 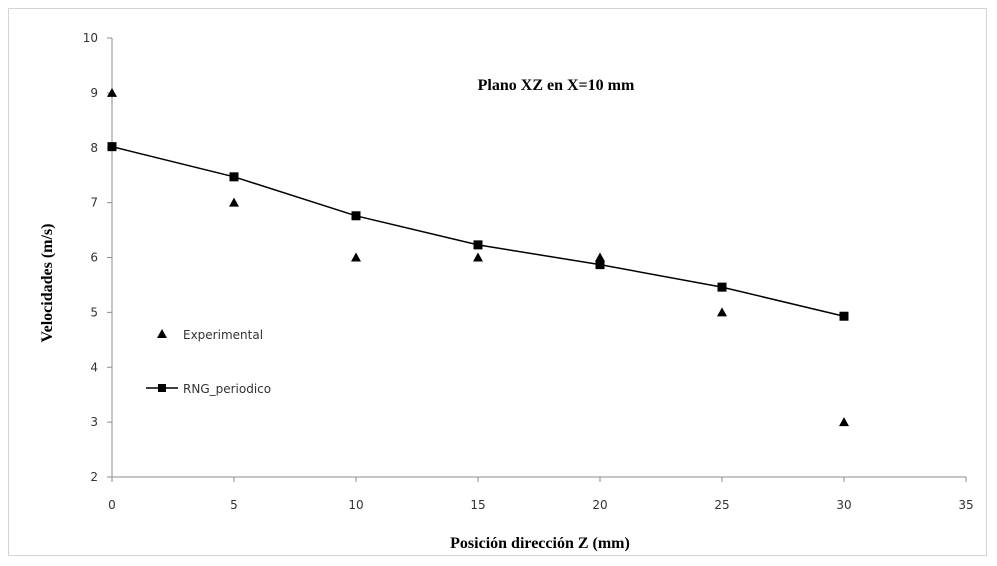 What do you see at coordinates (540, 543) in the screenshot?
I see `x-axis-label: Posición dirección Z (mm)` at bounding box center [540, 543].